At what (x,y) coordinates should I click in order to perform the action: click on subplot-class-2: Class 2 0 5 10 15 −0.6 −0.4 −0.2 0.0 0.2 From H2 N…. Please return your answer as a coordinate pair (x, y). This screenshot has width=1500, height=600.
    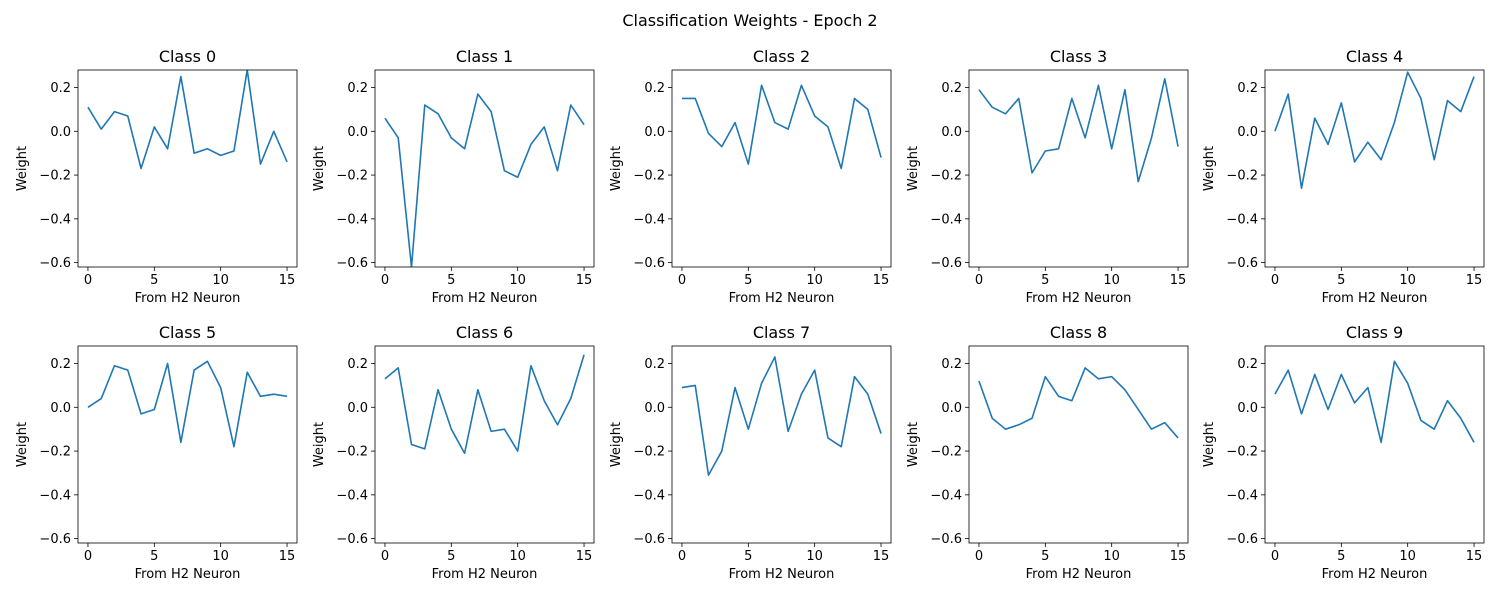
    Looking at the image, I should click on (750, 176).